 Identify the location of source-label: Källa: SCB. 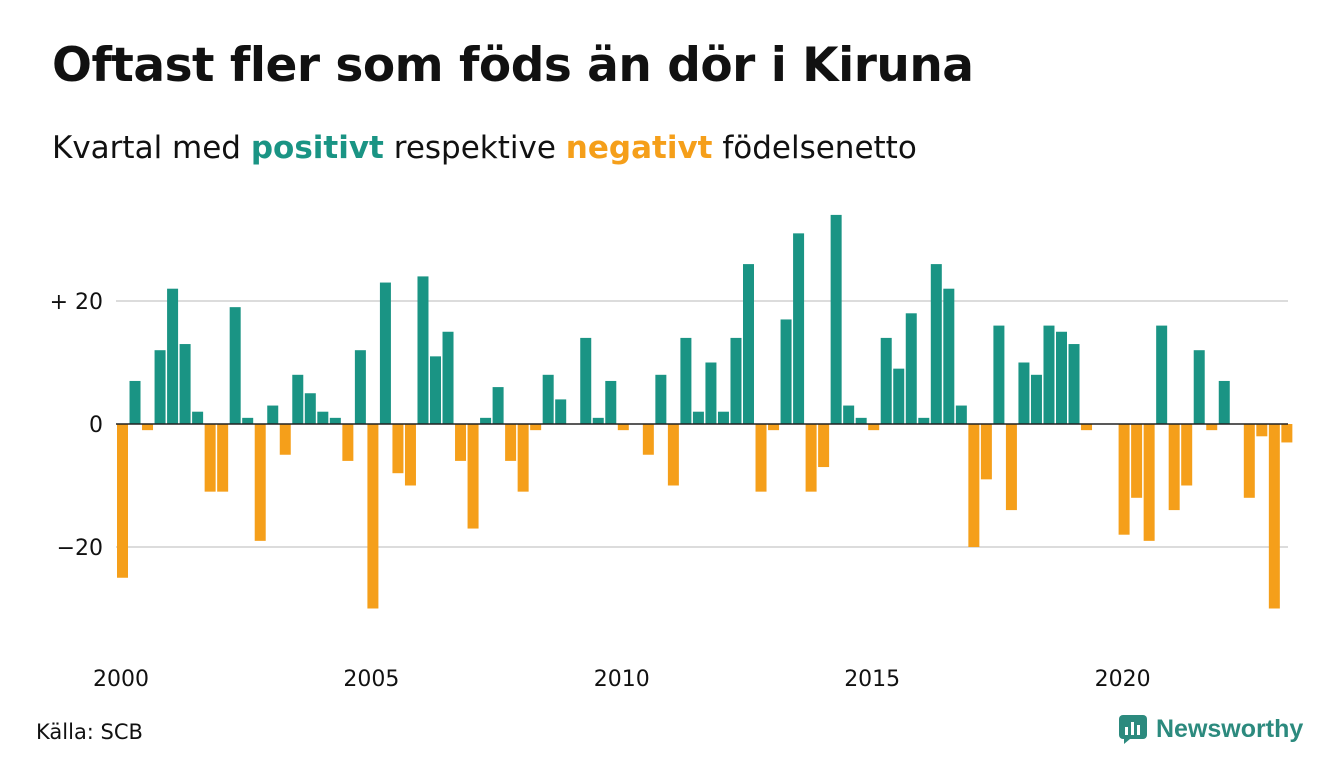
(89, 732).